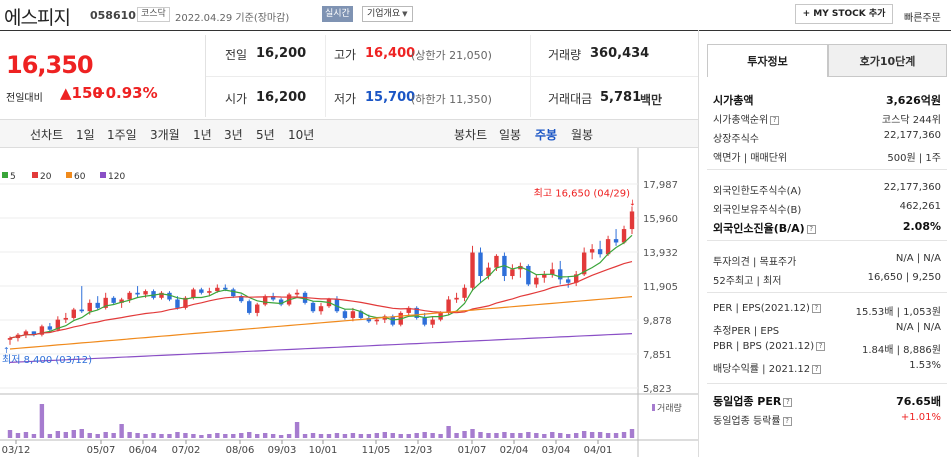 The width and height of the screenshot is (951, 461). I want to click on realtime-button: 실시간, so click(337, 14).